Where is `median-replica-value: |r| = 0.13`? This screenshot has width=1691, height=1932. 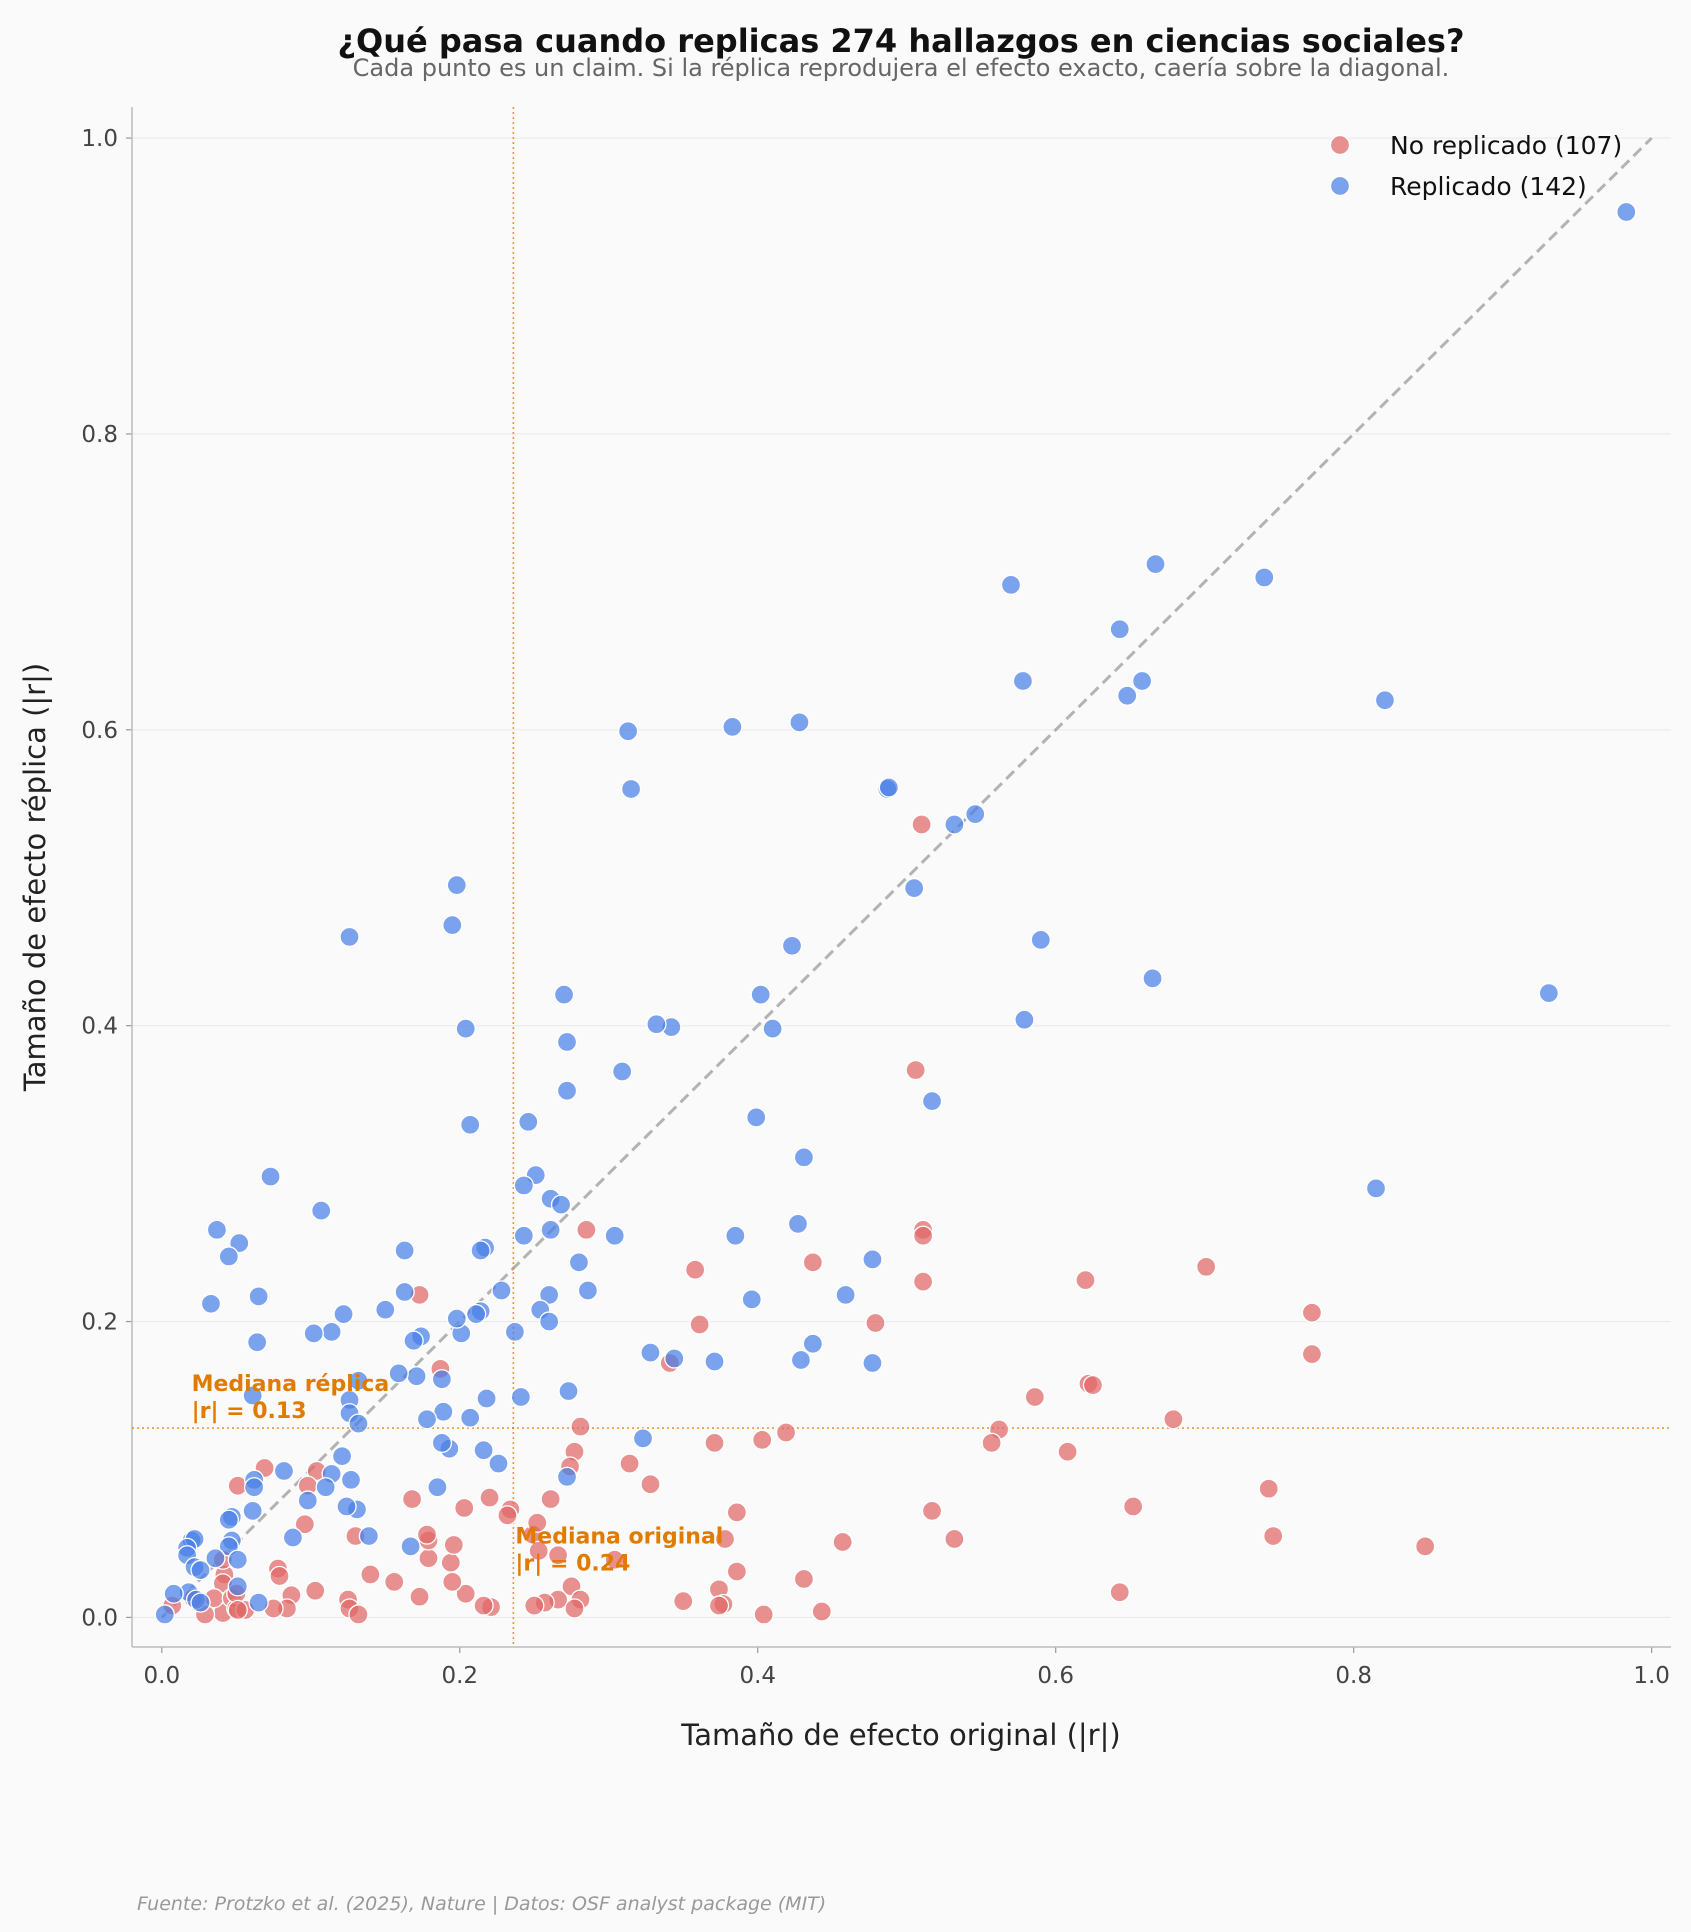
median-replica-value: |r| = 0.13 is located at coordinates (249, 1411).